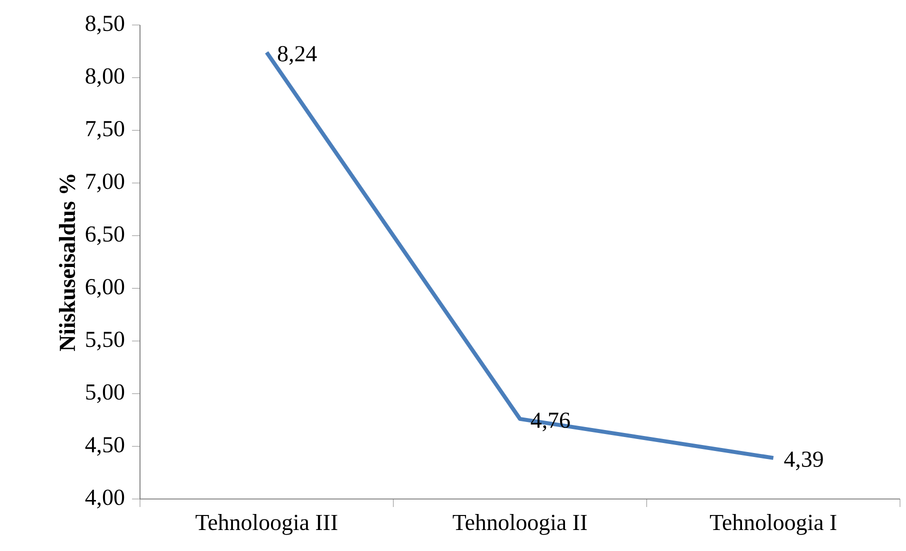  I want to click on y-tick-label: 6,00, so click(105, 288).